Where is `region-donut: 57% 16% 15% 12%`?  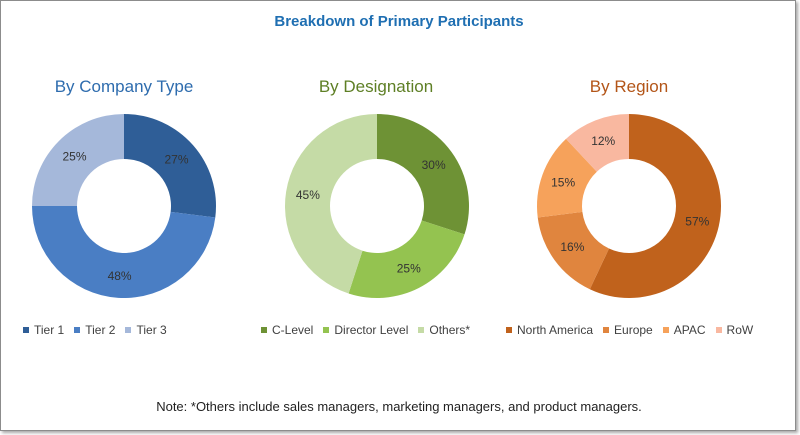 region-donut: 57% 16% 15% 12% is located at coordinates (629, 206).